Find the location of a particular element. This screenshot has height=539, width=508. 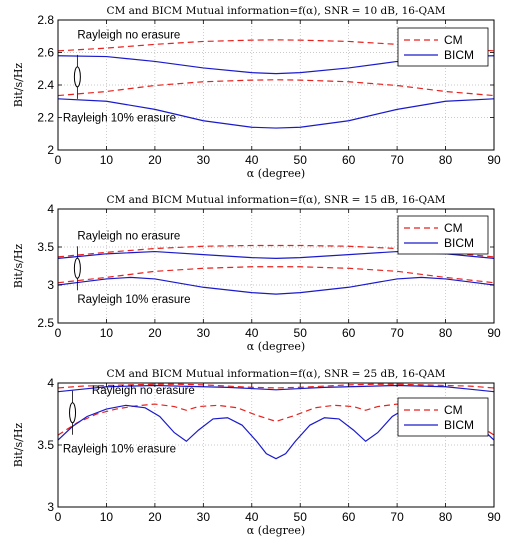

y-tick-label: 2.8 is located at coordinates (45, 20).